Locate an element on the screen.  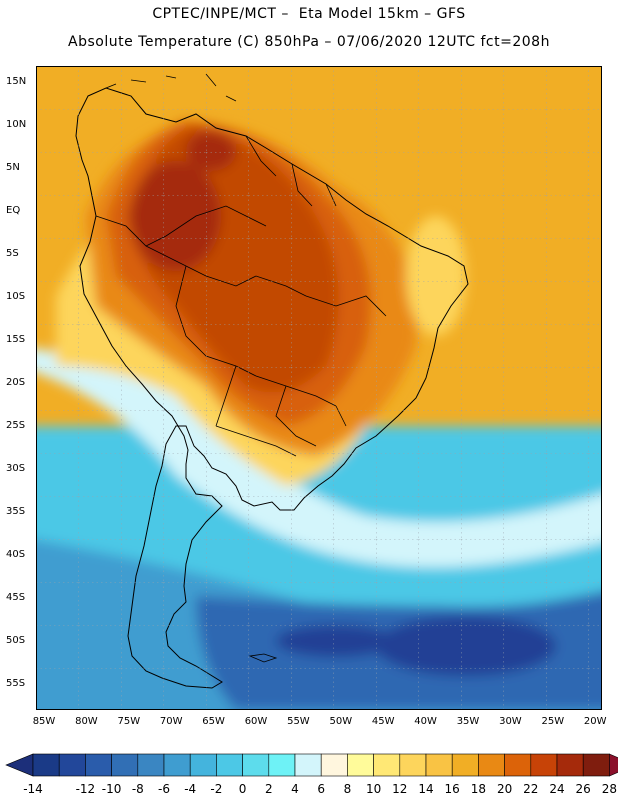
colorbar-label: 12 is located at coordinates (400, 789).